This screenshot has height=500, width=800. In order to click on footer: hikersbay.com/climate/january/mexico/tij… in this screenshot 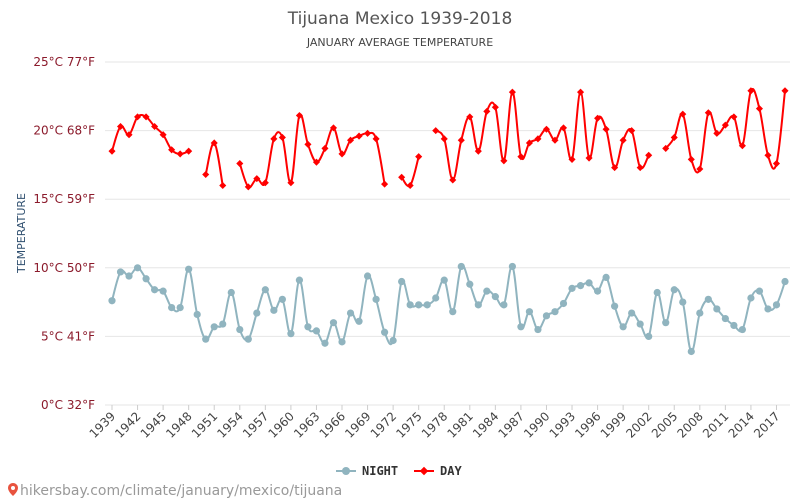, I will do `click(175, 491)`.